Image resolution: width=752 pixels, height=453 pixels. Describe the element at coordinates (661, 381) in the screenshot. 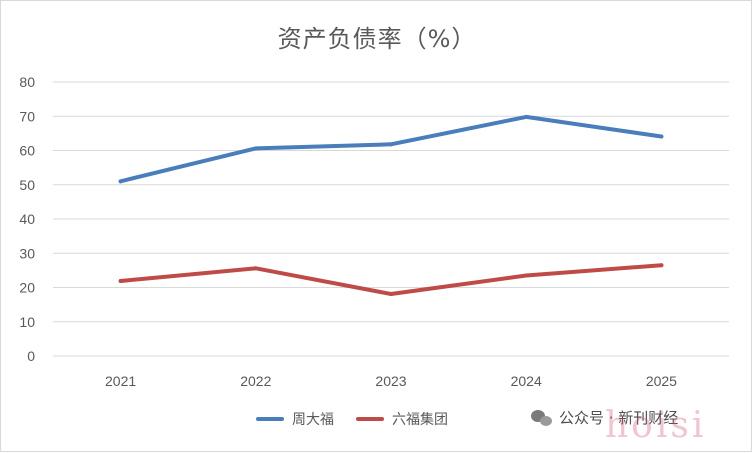

I see `x-tick-label: 2025` at that location.